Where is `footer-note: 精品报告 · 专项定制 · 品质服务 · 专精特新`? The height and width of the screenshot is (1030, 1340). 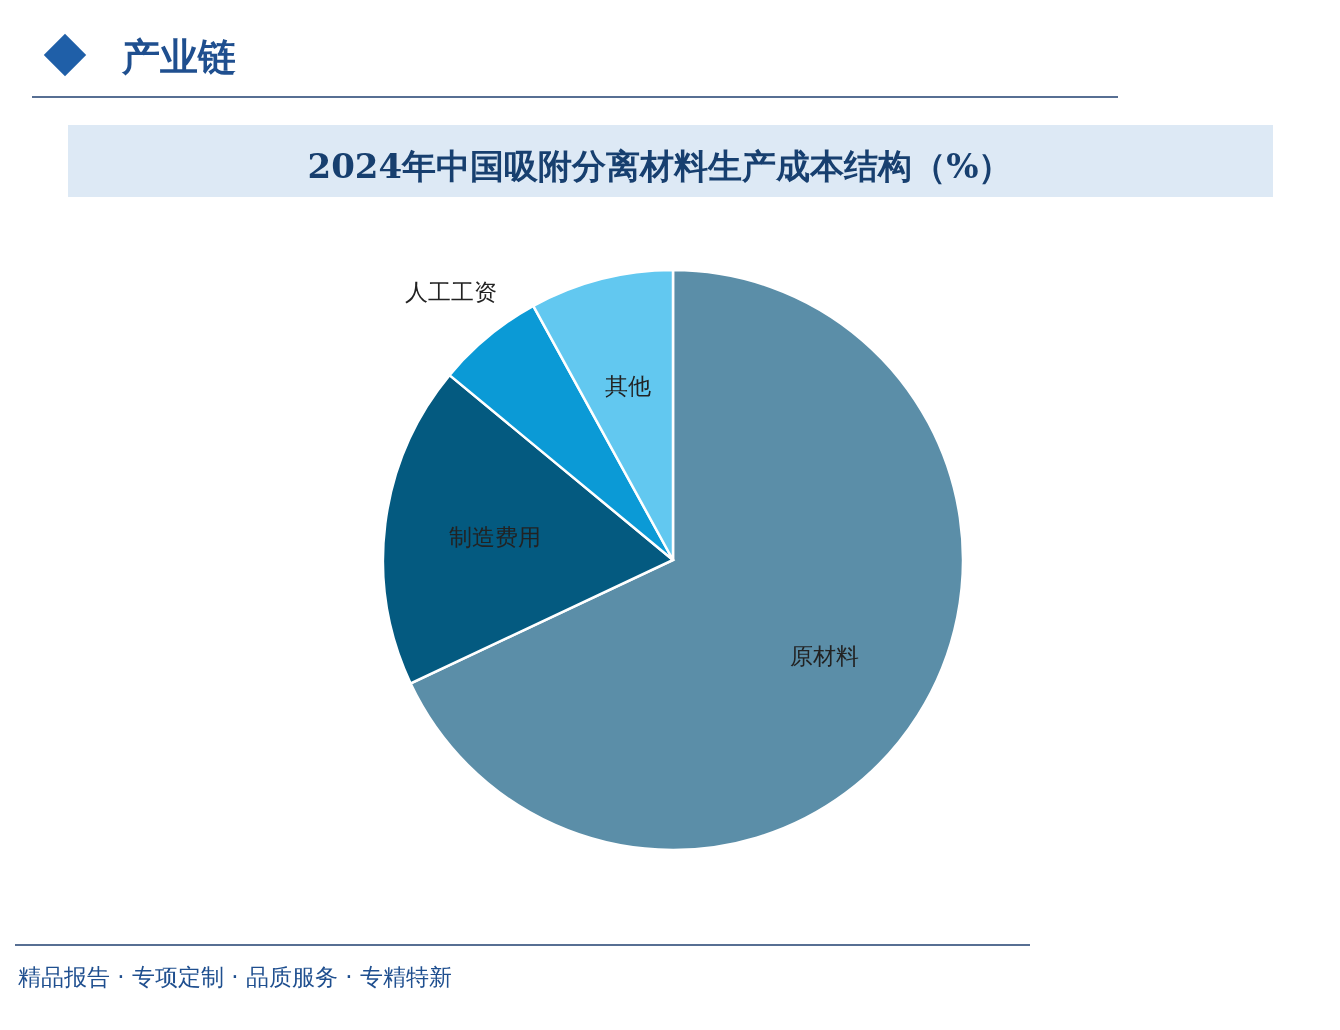
footer-note: 精品报告 · 专项定制 · 品质服务 · 专精特新 is located at coordinates (235, 977).